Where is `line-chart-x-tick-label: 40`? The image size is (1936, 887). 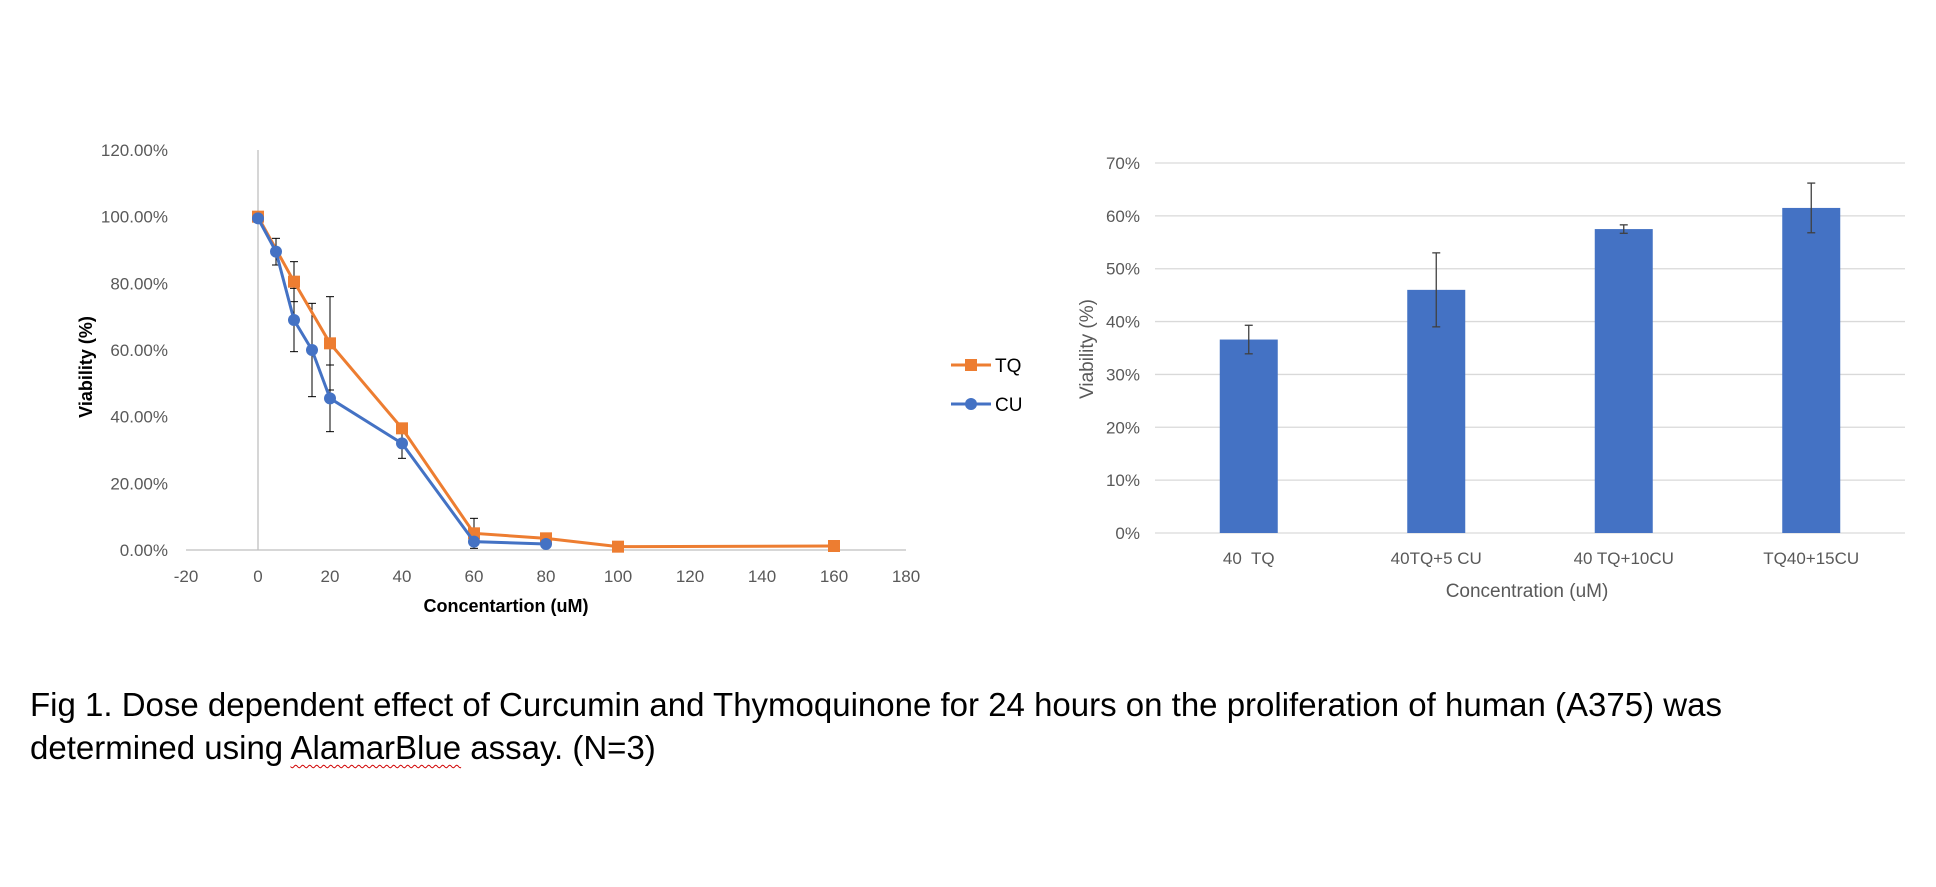 line-chart-x-tick-label: 40 is located at coordinates (402, 576).